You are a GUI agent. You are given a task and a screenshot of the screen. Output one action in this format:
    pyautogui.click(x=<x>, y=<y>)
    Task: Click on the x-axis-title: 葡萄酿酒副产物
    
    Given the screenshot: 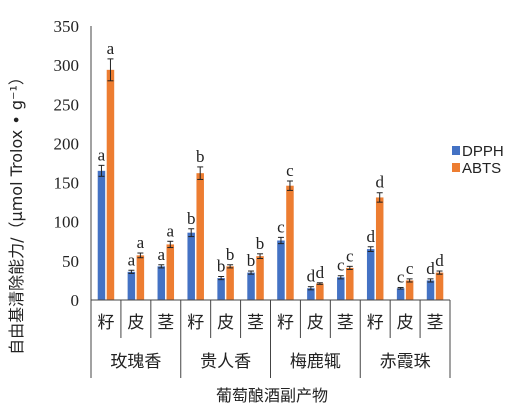 What is the action you would take?
    pyautogui.click(x=272, y=395)
    